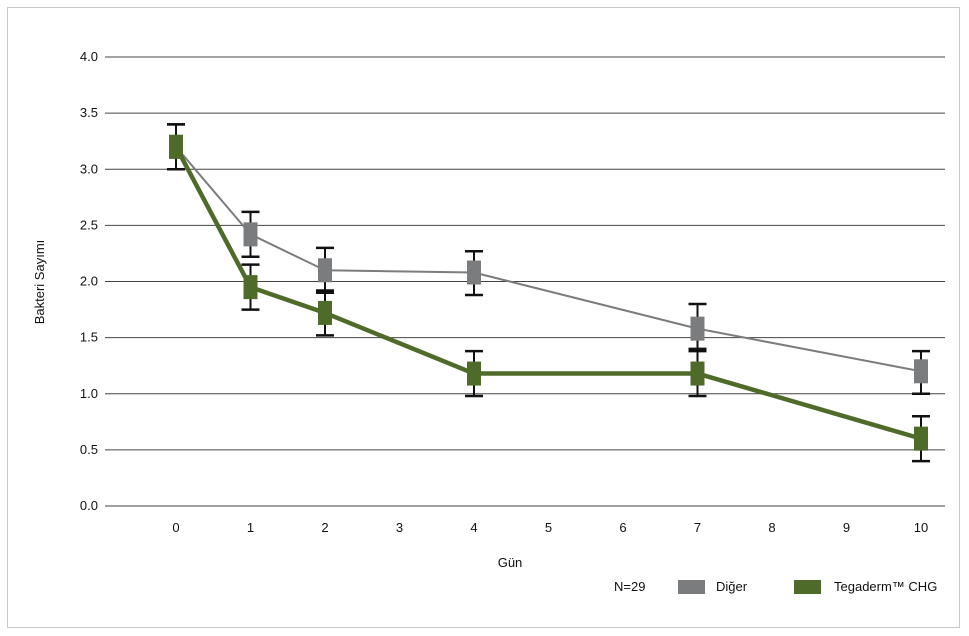 Image resolution: width=969 pixels, height=636 pixels. What do you see at coordinates (89, 393) in the screenshot?
I see `y-tick-label: 1.0` at bounding box center [89, 393].